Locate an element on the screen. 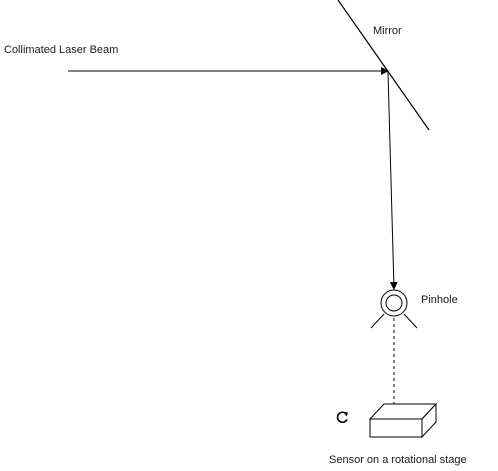 The width and height of the screenshot is (498, 471). sensor-label: Sensor on a rotational stage is located at coordinates (398, 460).